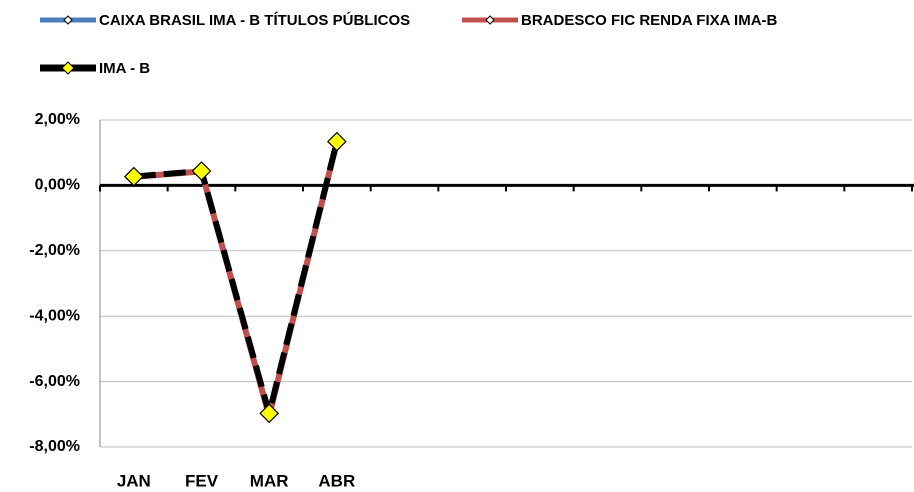  I want to click on y-tick-label: -6,00%, so click(54, 381).